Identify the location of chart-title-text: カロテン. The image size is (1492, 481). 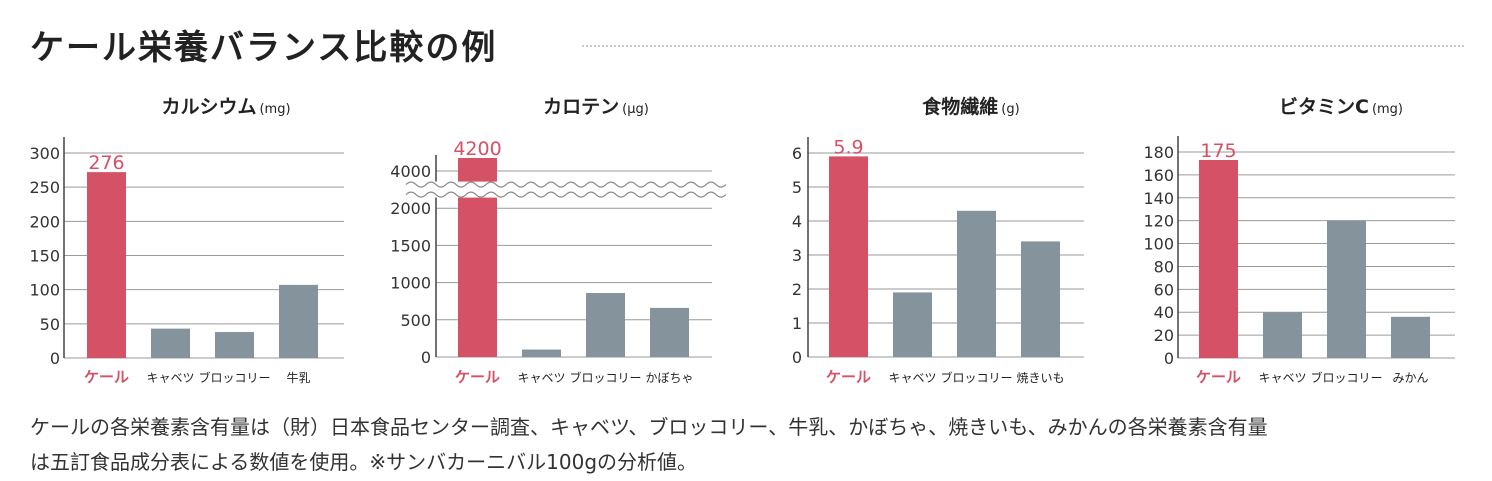
(581, 107).